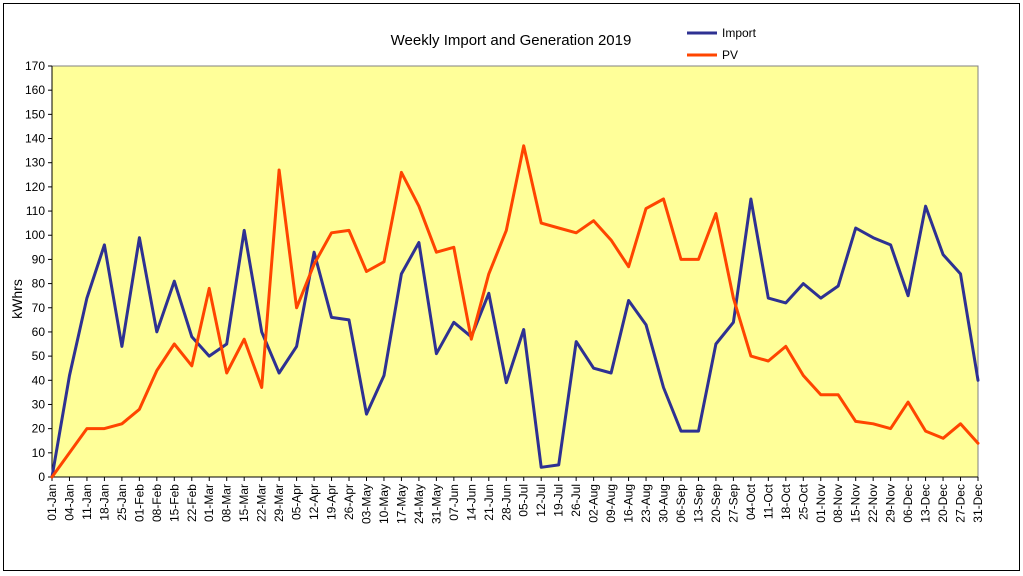  I want to click on x-tick-label: 15-Feb, so click(174, 503).